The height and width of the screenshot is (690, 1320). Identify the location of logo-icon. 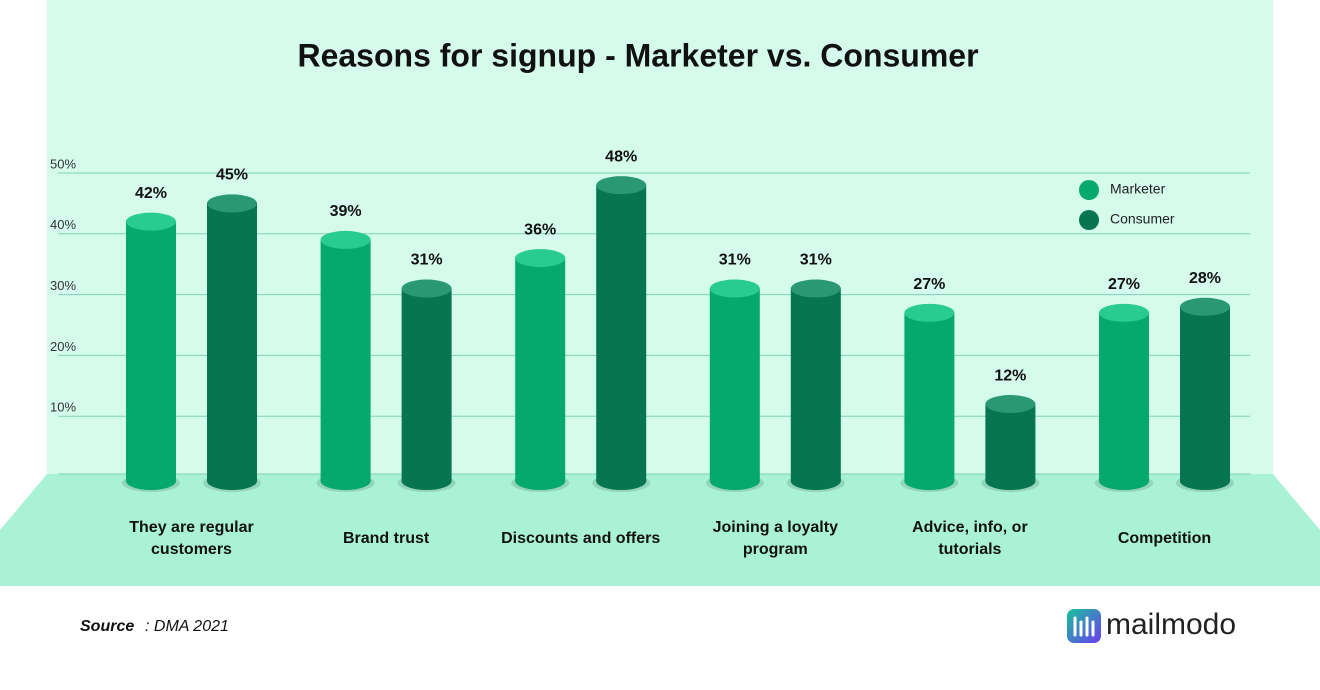
(1084, 626).